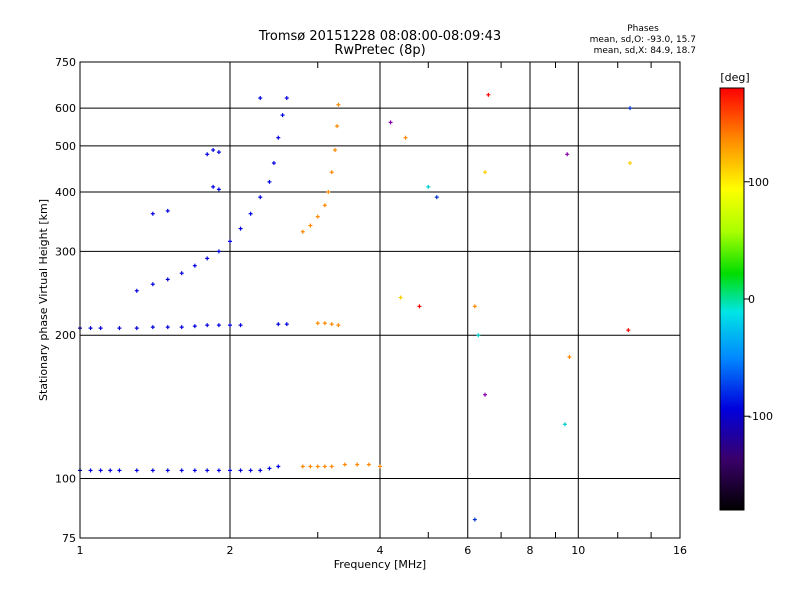 This screenshot has height=600, width=800. Describe the element at coordinates (751, 299) in the screenshot. I see `colorbar-tick-label: 0` at that location.